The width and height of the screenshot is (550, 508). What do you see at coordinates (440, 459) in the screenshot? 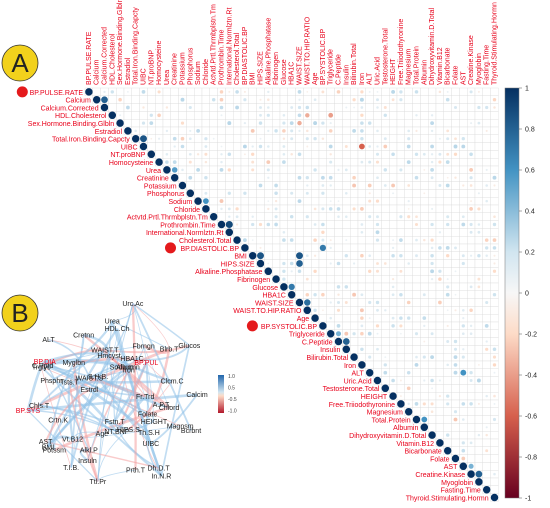
I see `row-label: Folate` at bounding box center [440, 459].